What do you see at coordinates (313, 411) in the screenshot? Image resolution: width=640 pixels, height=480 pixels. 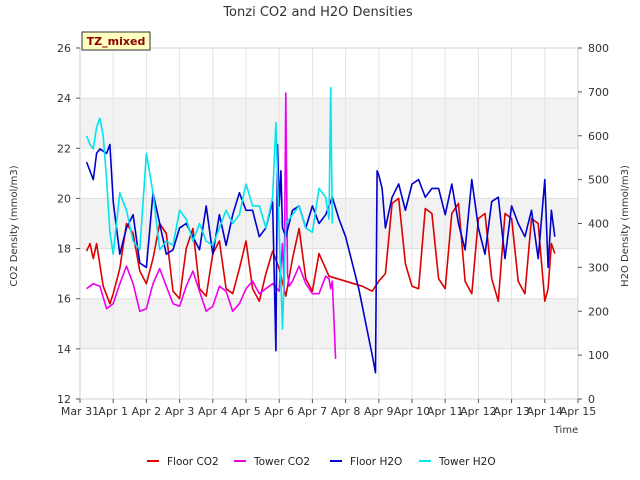 I see `x-tick-label-7: Apr 7` at bounding box center [313, 411].